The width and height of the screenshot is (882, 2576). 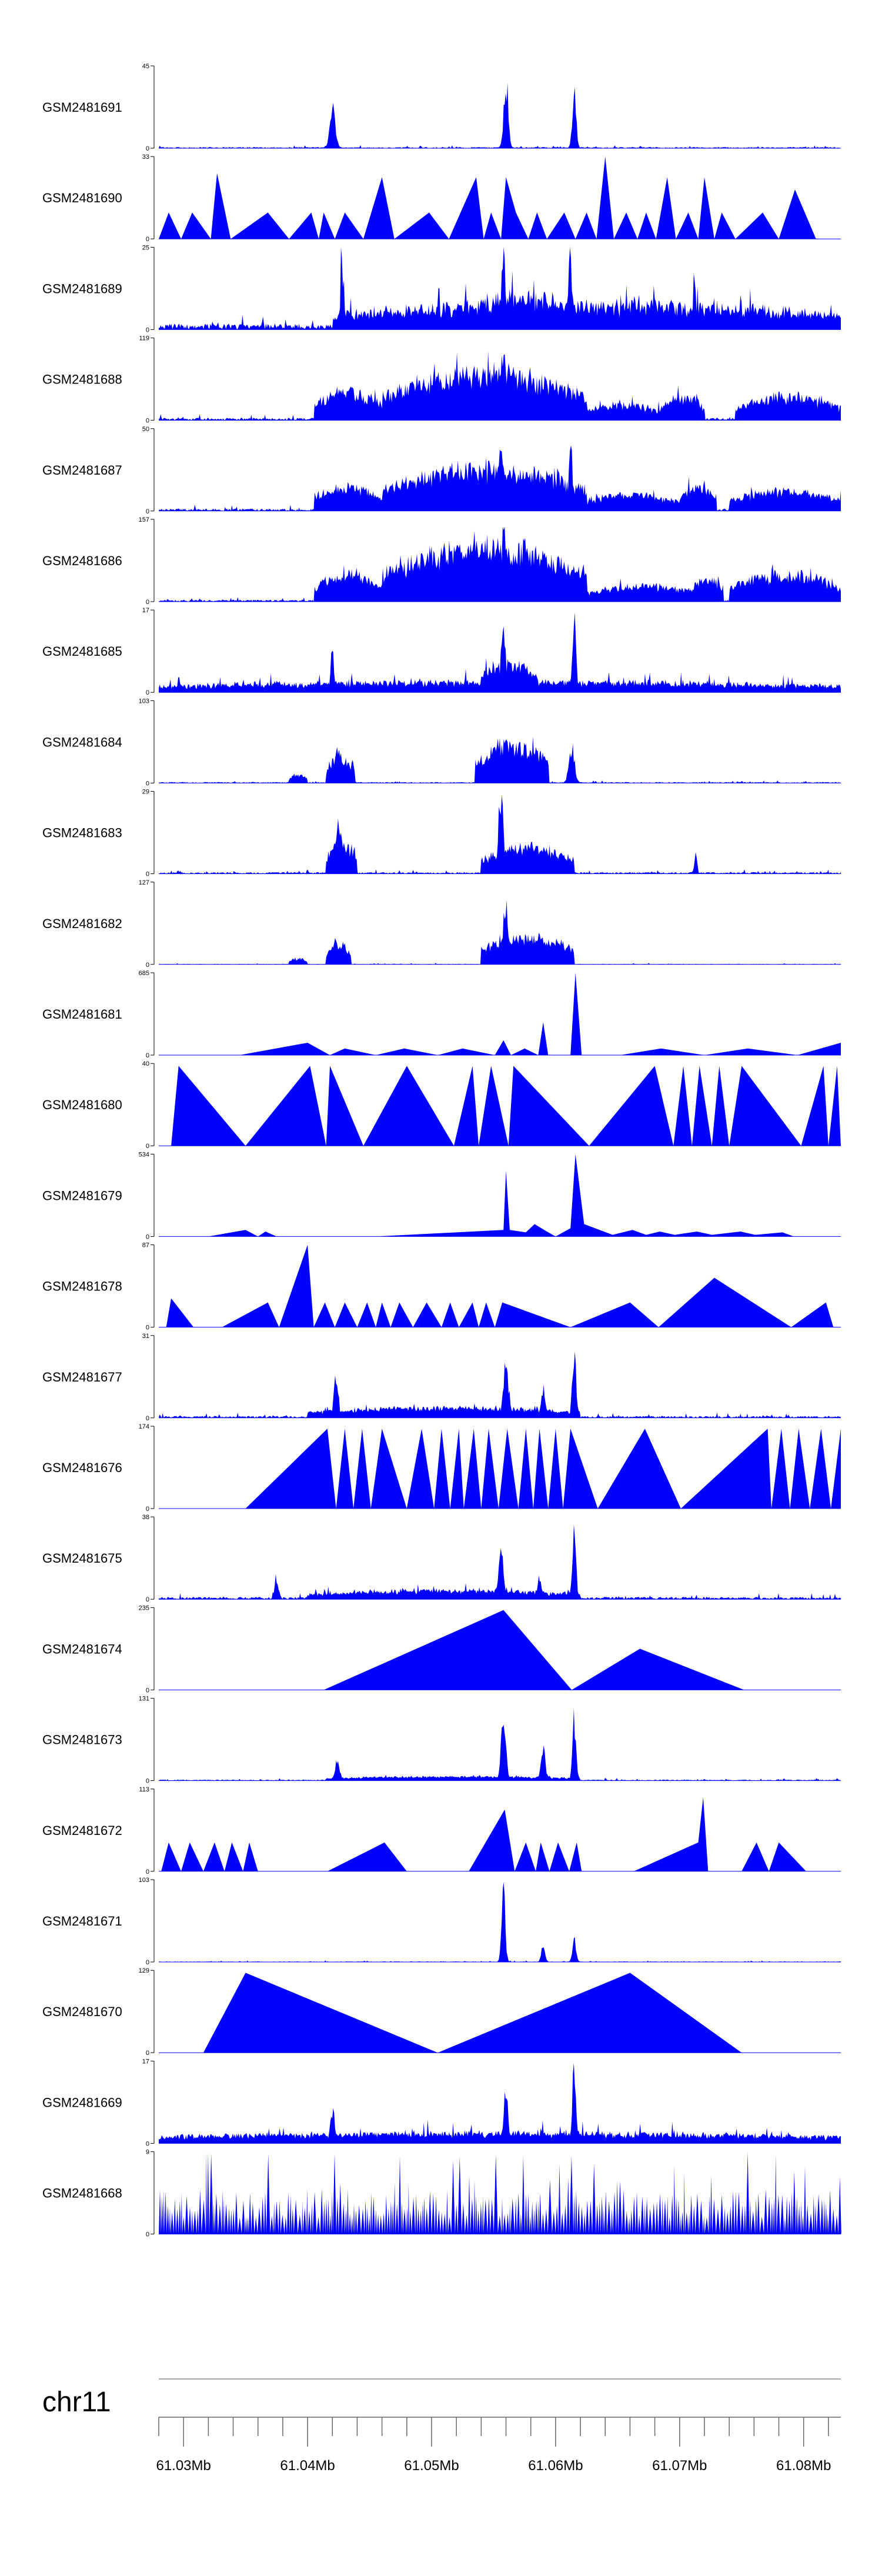 What do you see at coordinates (82, 1648) in the screenshot?
I see `track-label: GSM2481674` at bounding box center [82, 1648].